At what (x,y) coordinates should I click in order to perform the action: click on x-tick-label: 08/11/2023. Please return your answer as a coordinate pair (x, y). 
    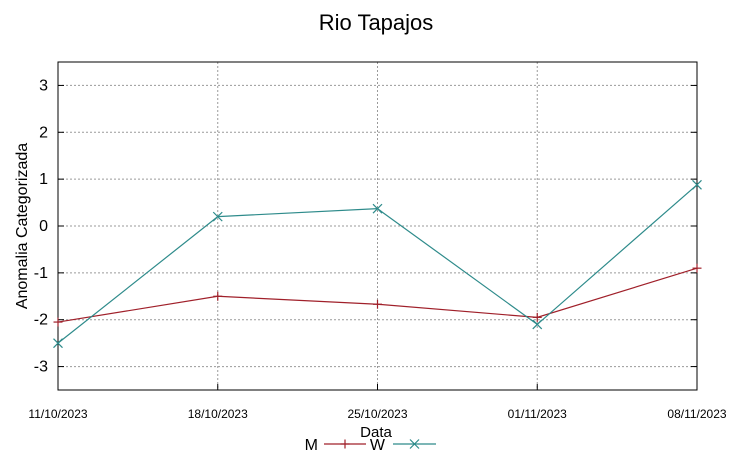
    Looking at the image, I should click on (696, 414).